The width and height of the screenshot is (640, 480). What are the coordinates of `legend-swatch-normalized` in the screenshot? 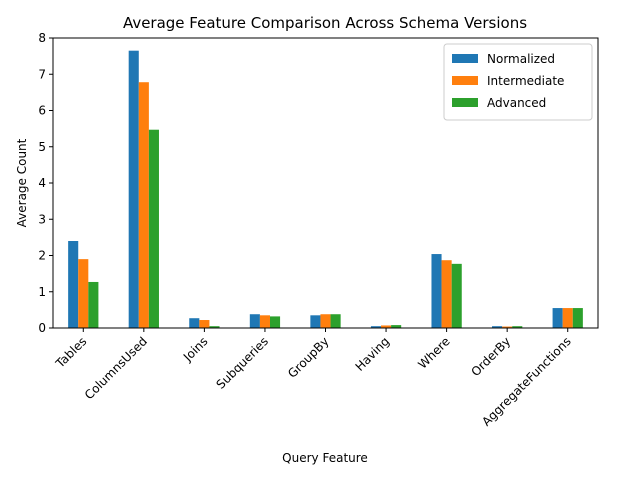 It's located at (465, 58).